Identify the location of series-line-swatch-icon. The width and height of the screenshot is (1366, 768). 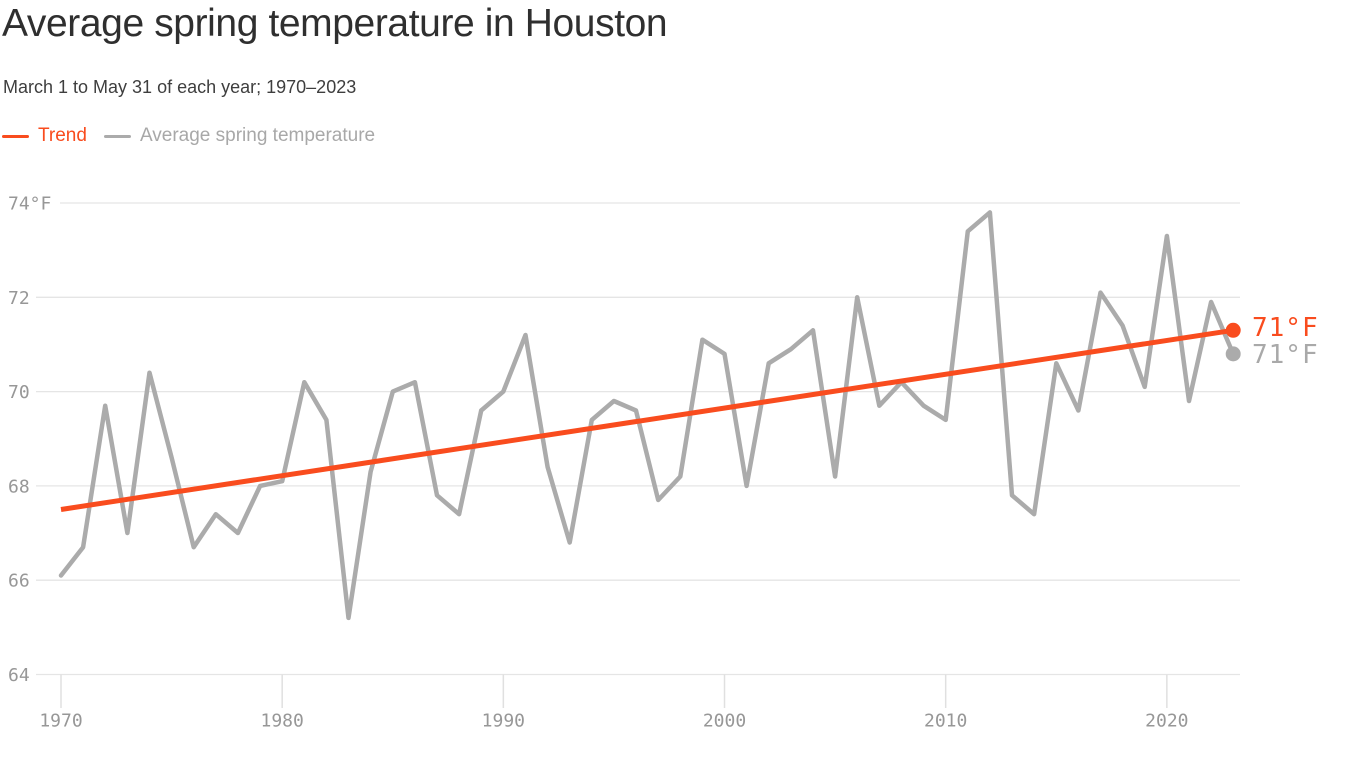
(117, 136).